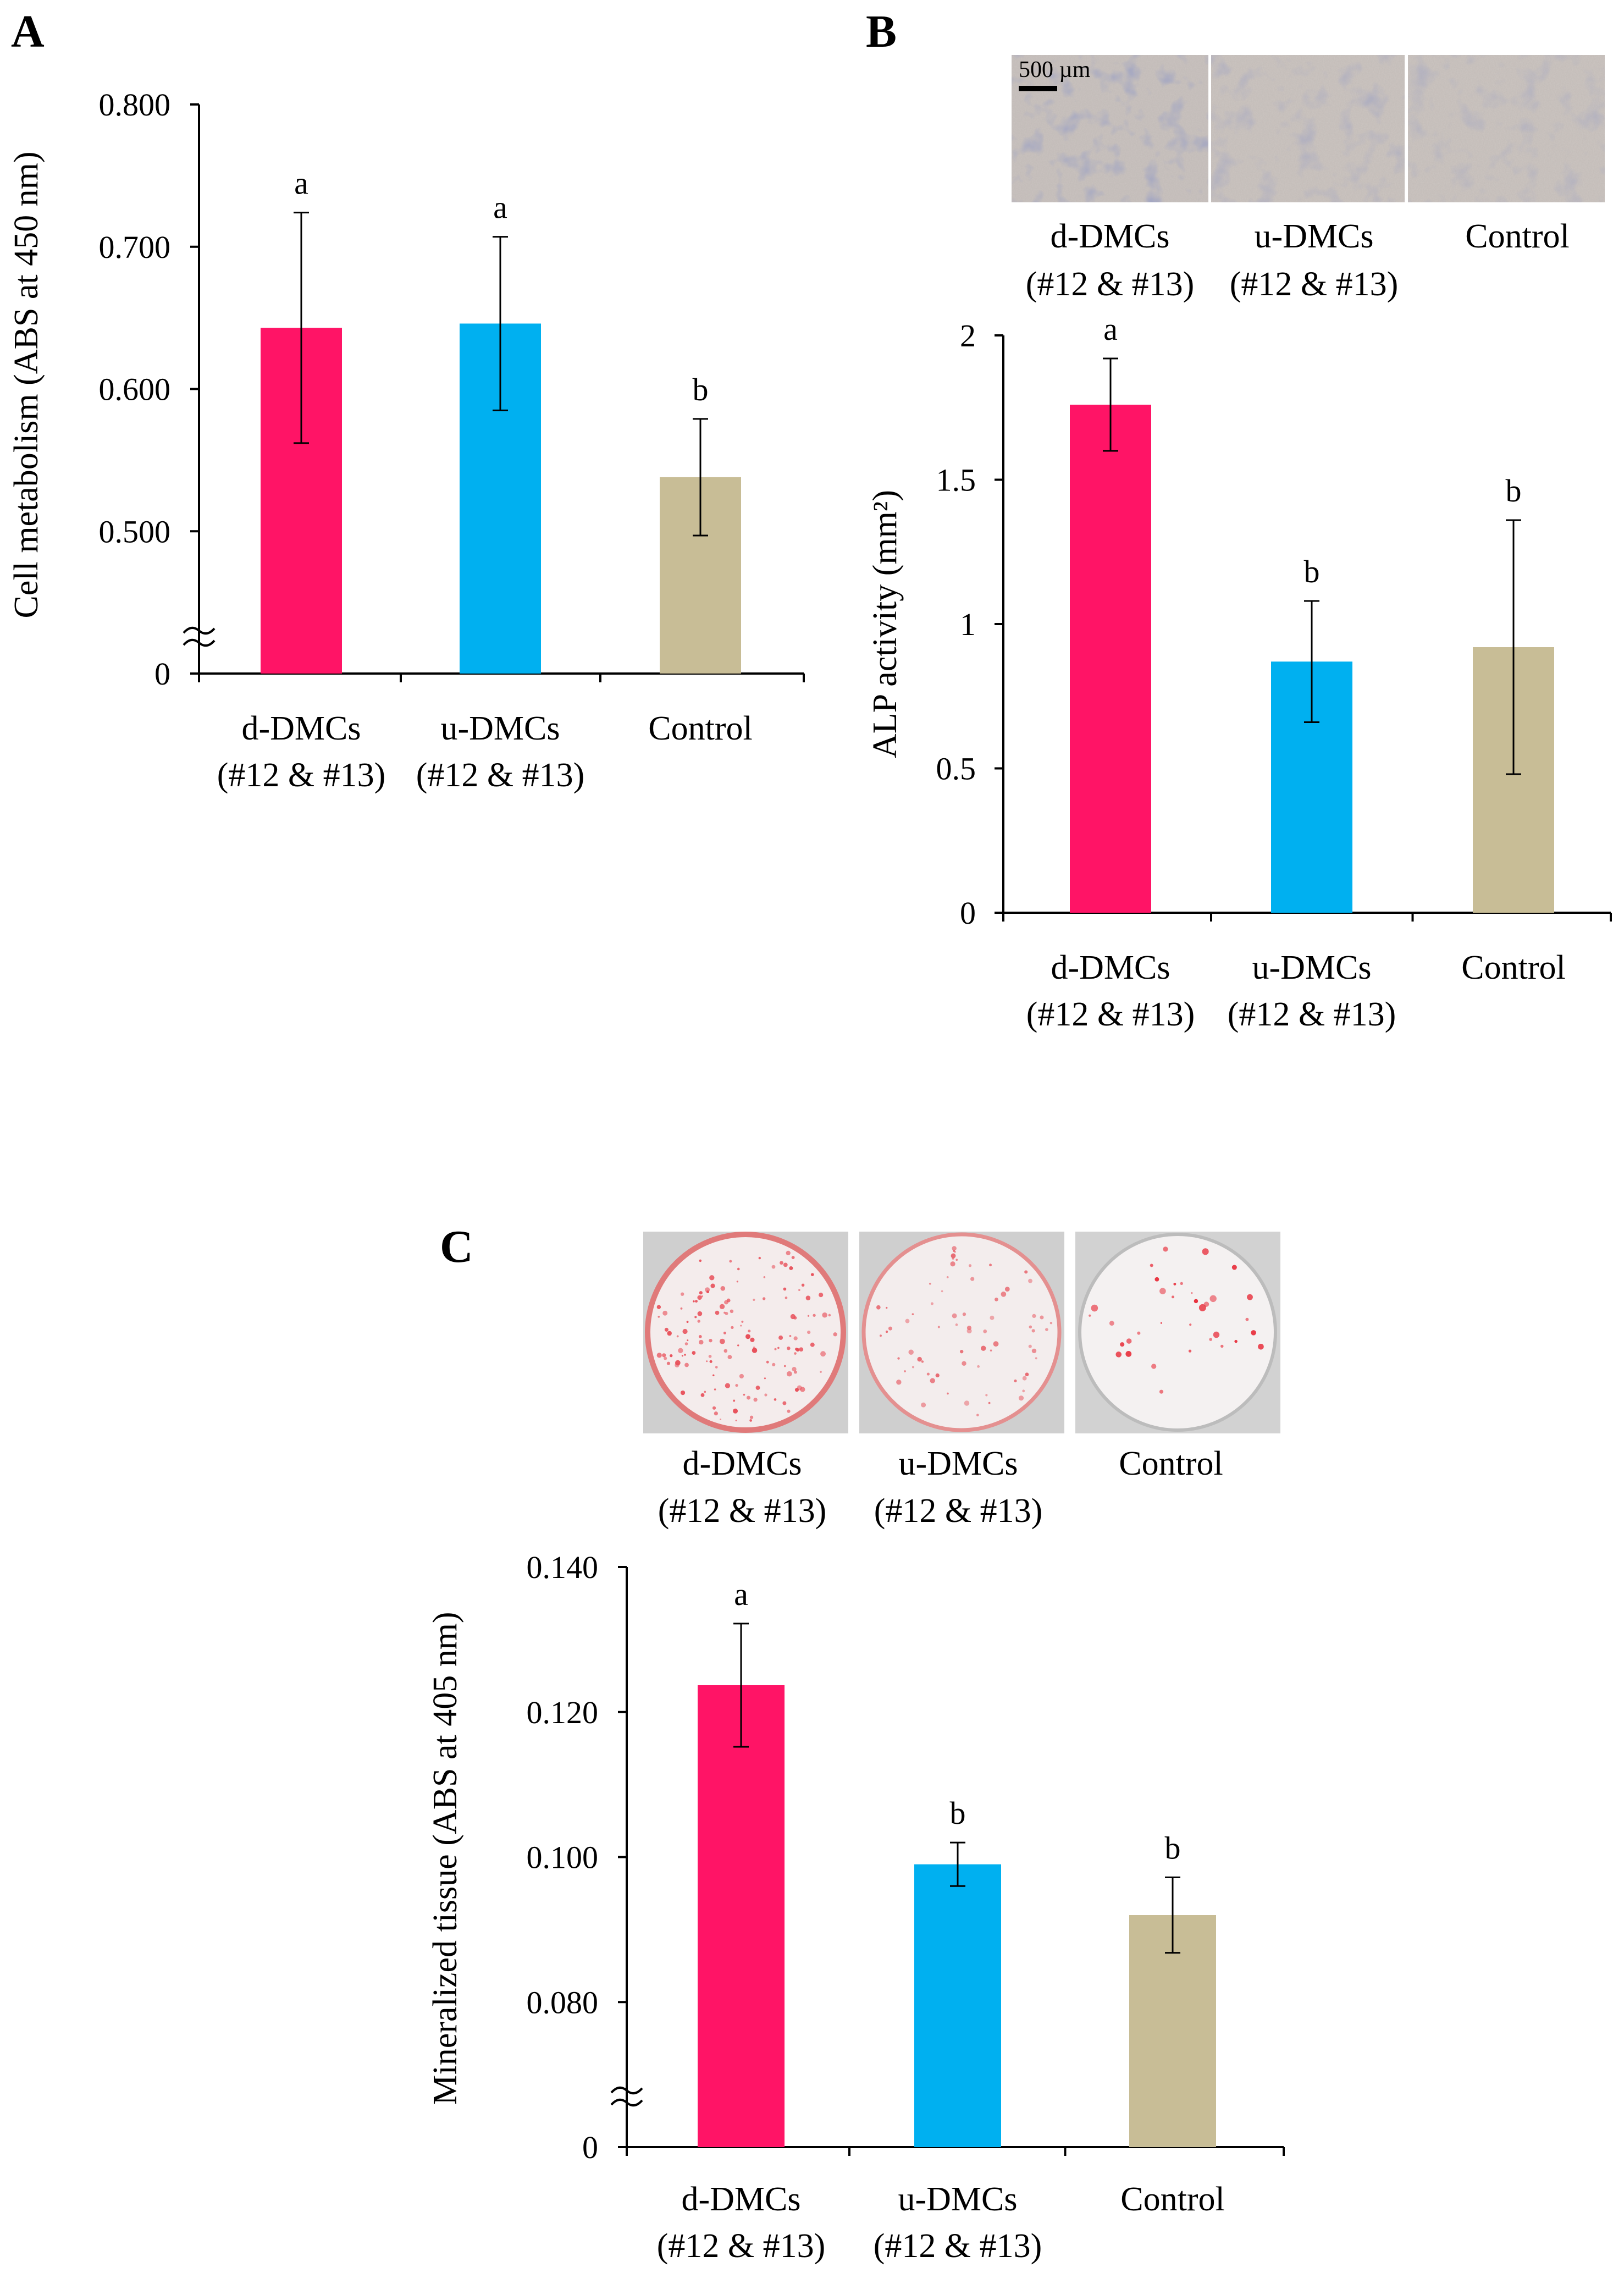 The width and height of the screenshot is (1624, 2284). I want to click on well-label-3: Control, so click(1171, 1464).